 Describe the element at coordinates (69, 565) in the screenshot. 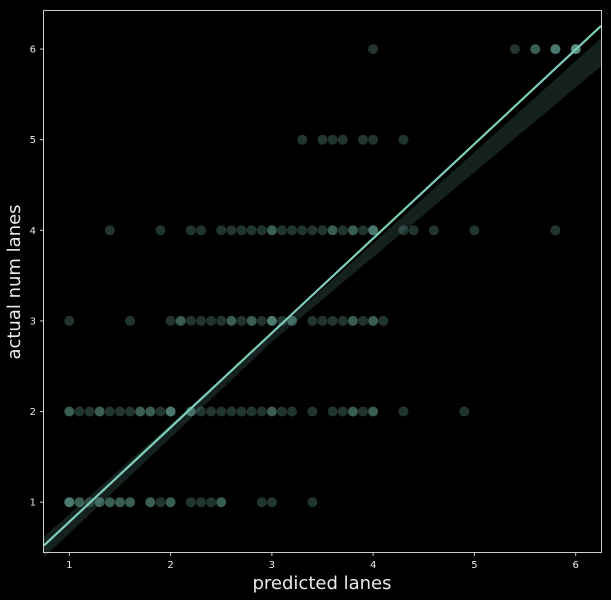

I see `x-tick-label: 1` at that location.